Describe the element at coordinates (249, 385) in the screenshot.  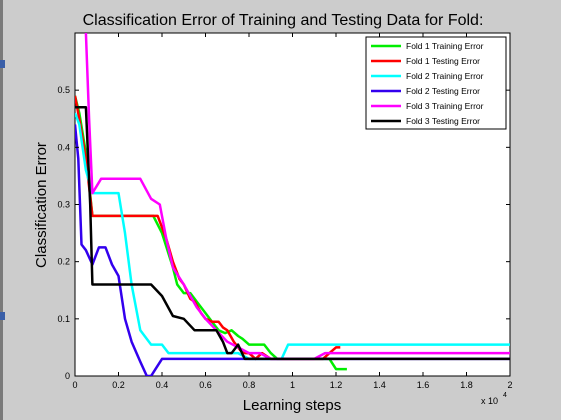
I see `x-tick-label: 0.8` at that location.